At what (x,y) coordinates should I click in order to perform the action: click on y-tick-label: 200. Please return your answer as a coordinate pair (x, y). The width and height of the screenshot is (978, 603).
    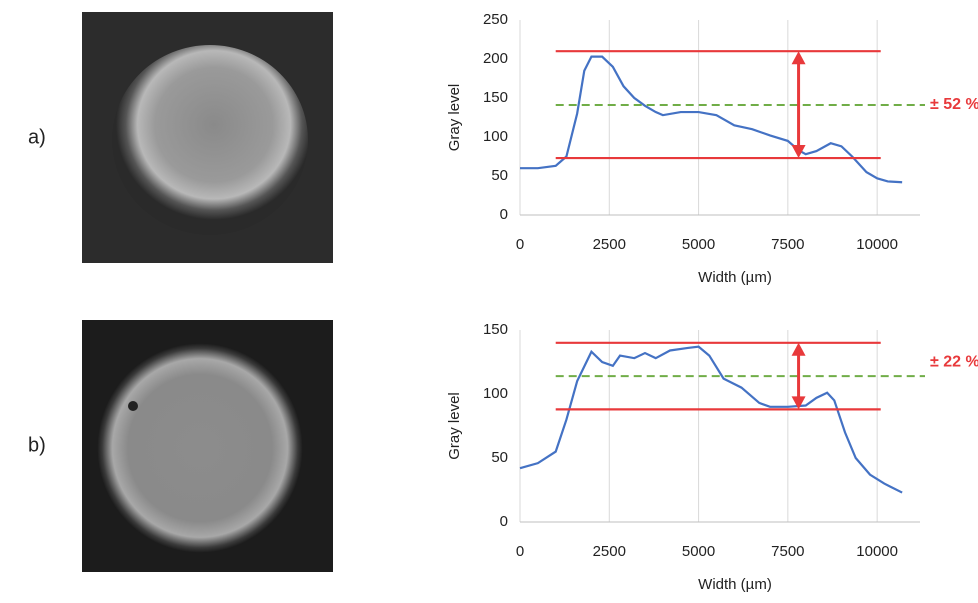
    Looking at the image, I should click on (495, 58).